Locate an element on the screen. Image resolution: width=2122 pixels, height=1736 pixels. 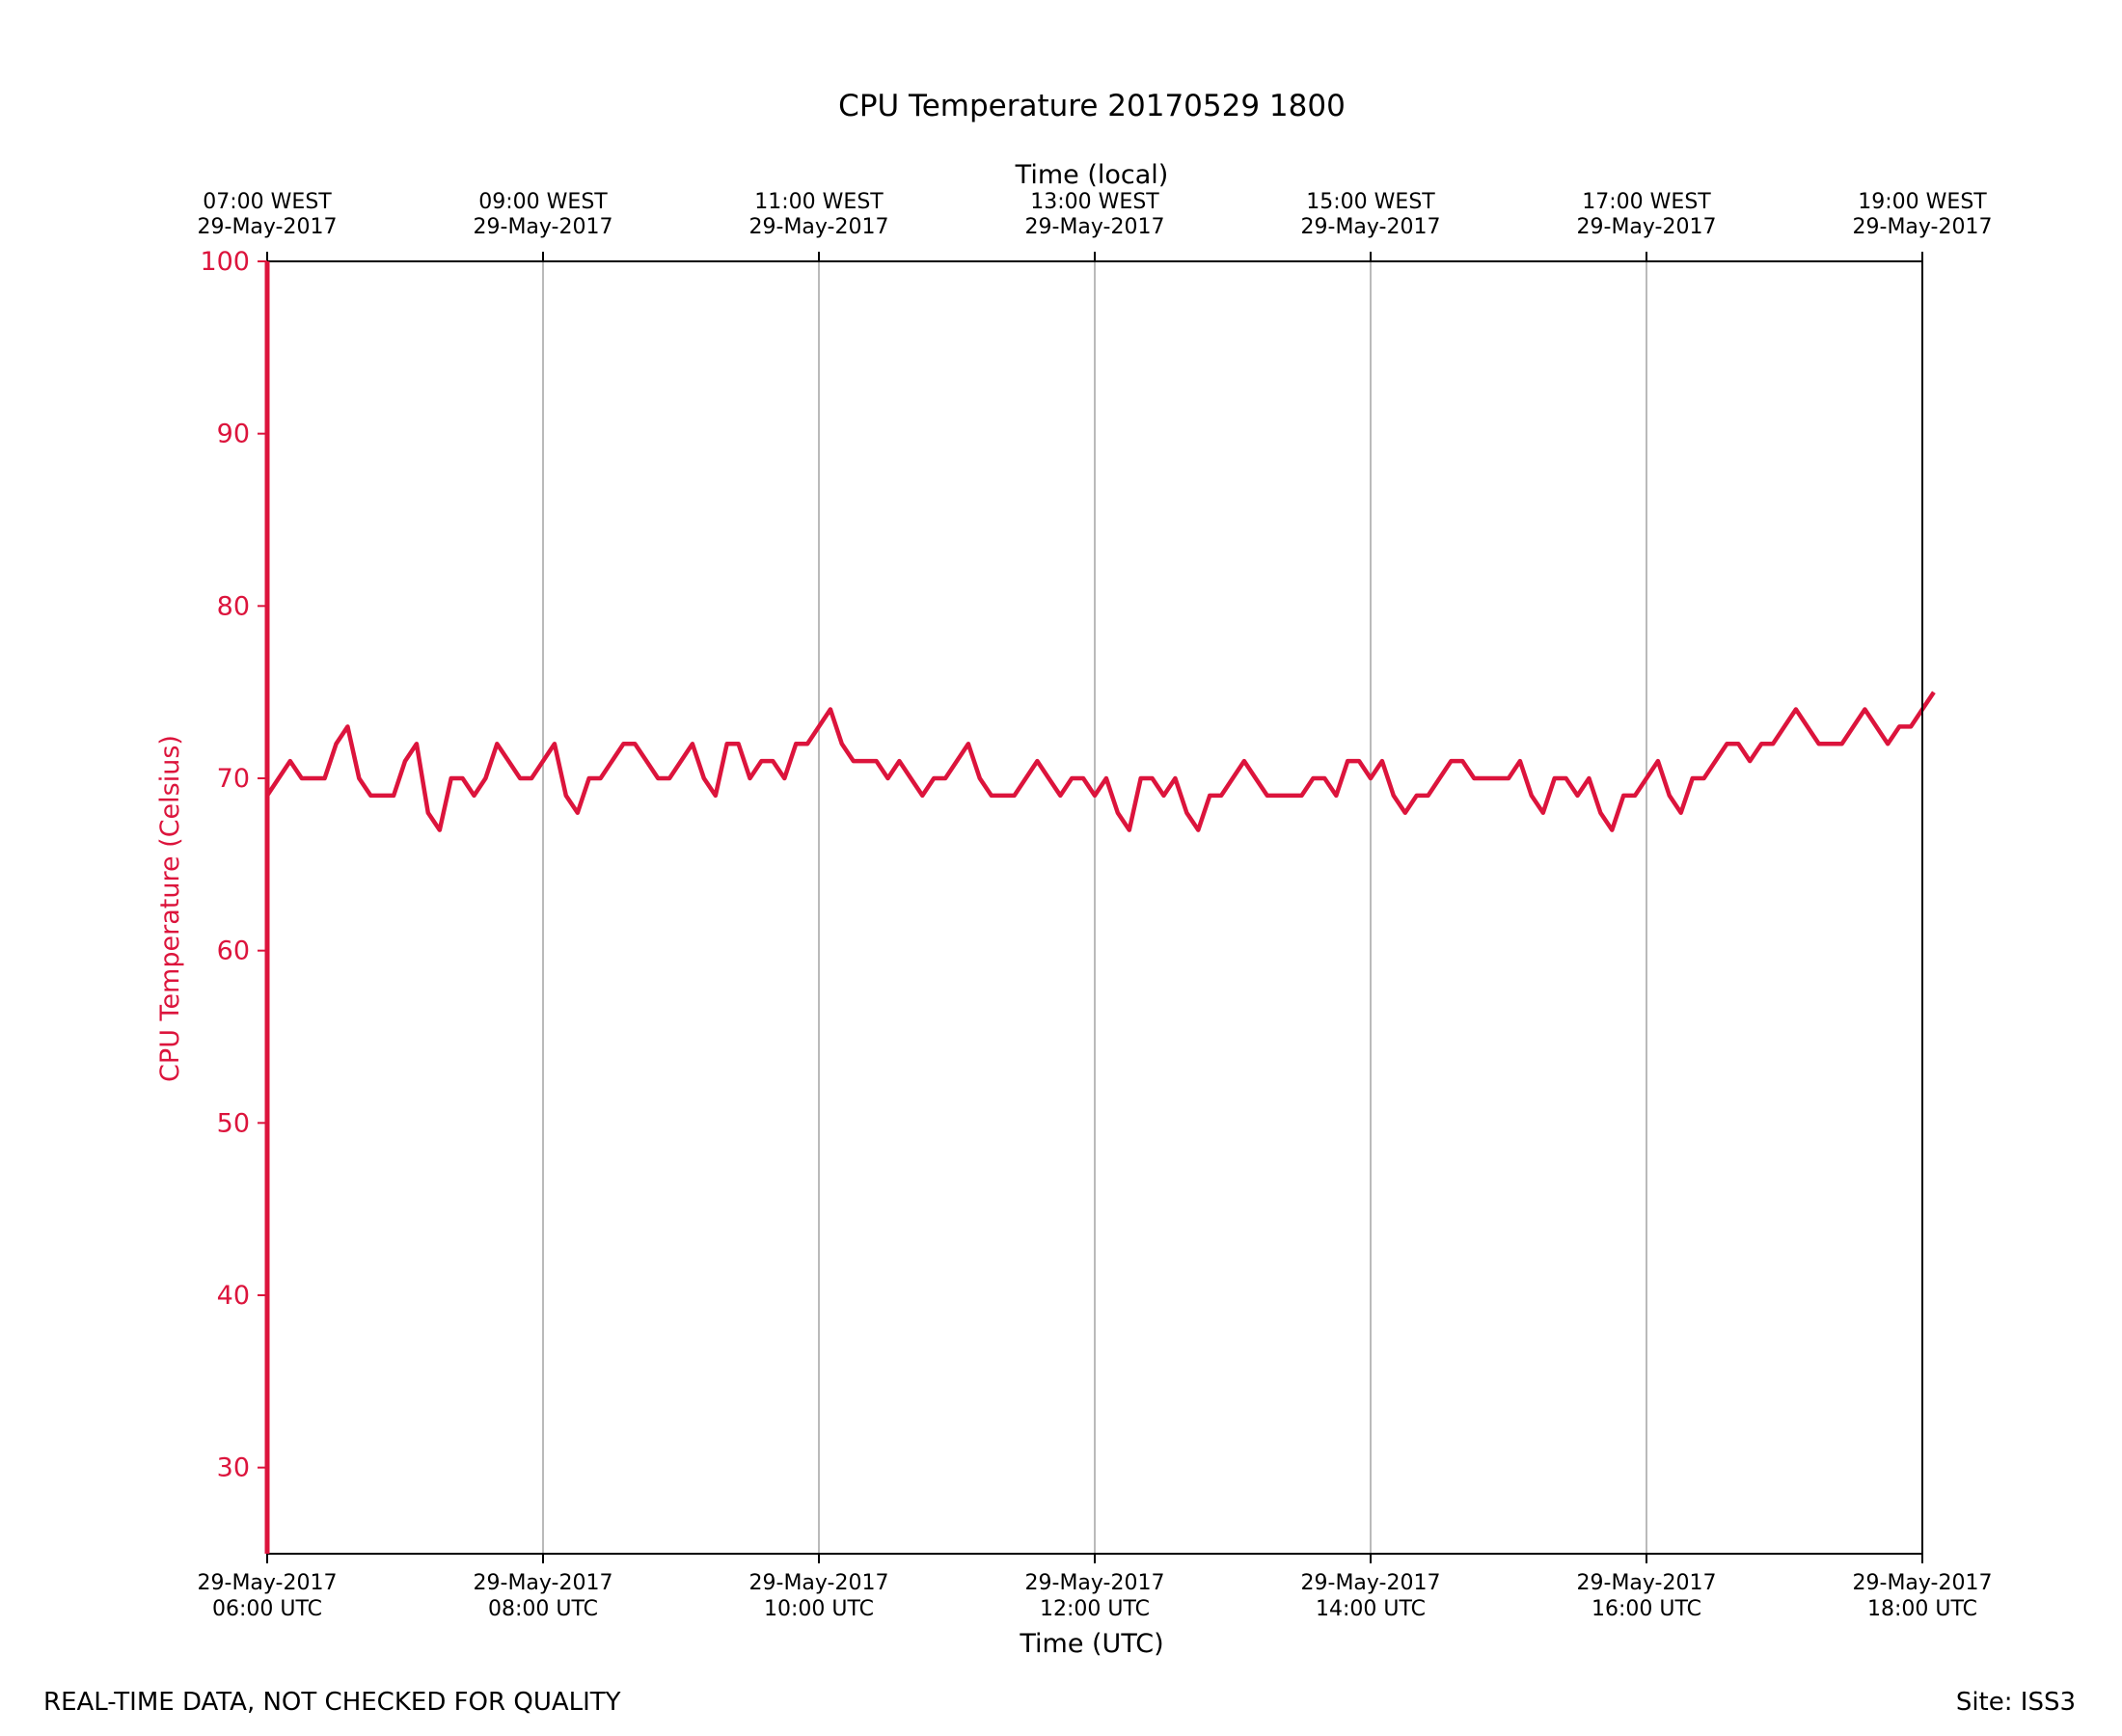
y-tick-label: 40 is located at coordinates (234, 1296).